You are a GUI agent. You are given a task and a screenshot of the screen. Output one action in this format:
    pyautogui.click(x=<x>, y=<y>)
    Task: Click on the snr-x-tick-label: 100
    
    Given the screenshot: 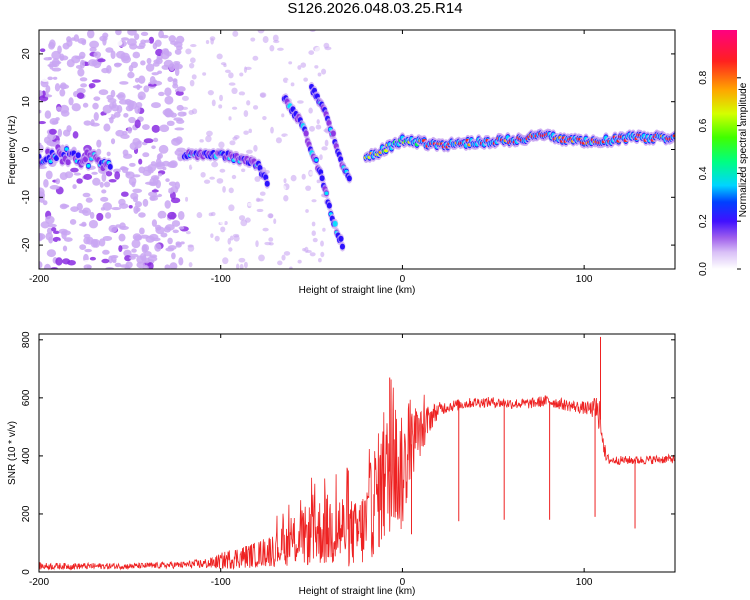 What is the action you would take?
    pyautogui.click(x=584, y=582)
    